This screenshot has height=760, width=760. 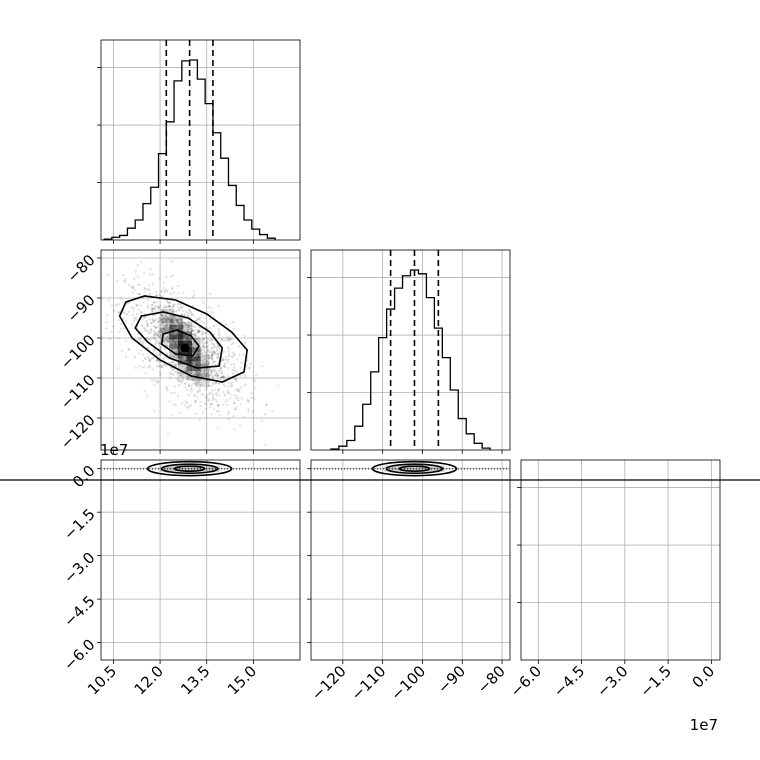 I want to click on y-tick-label: 0.0, so click(x=84, y=477).